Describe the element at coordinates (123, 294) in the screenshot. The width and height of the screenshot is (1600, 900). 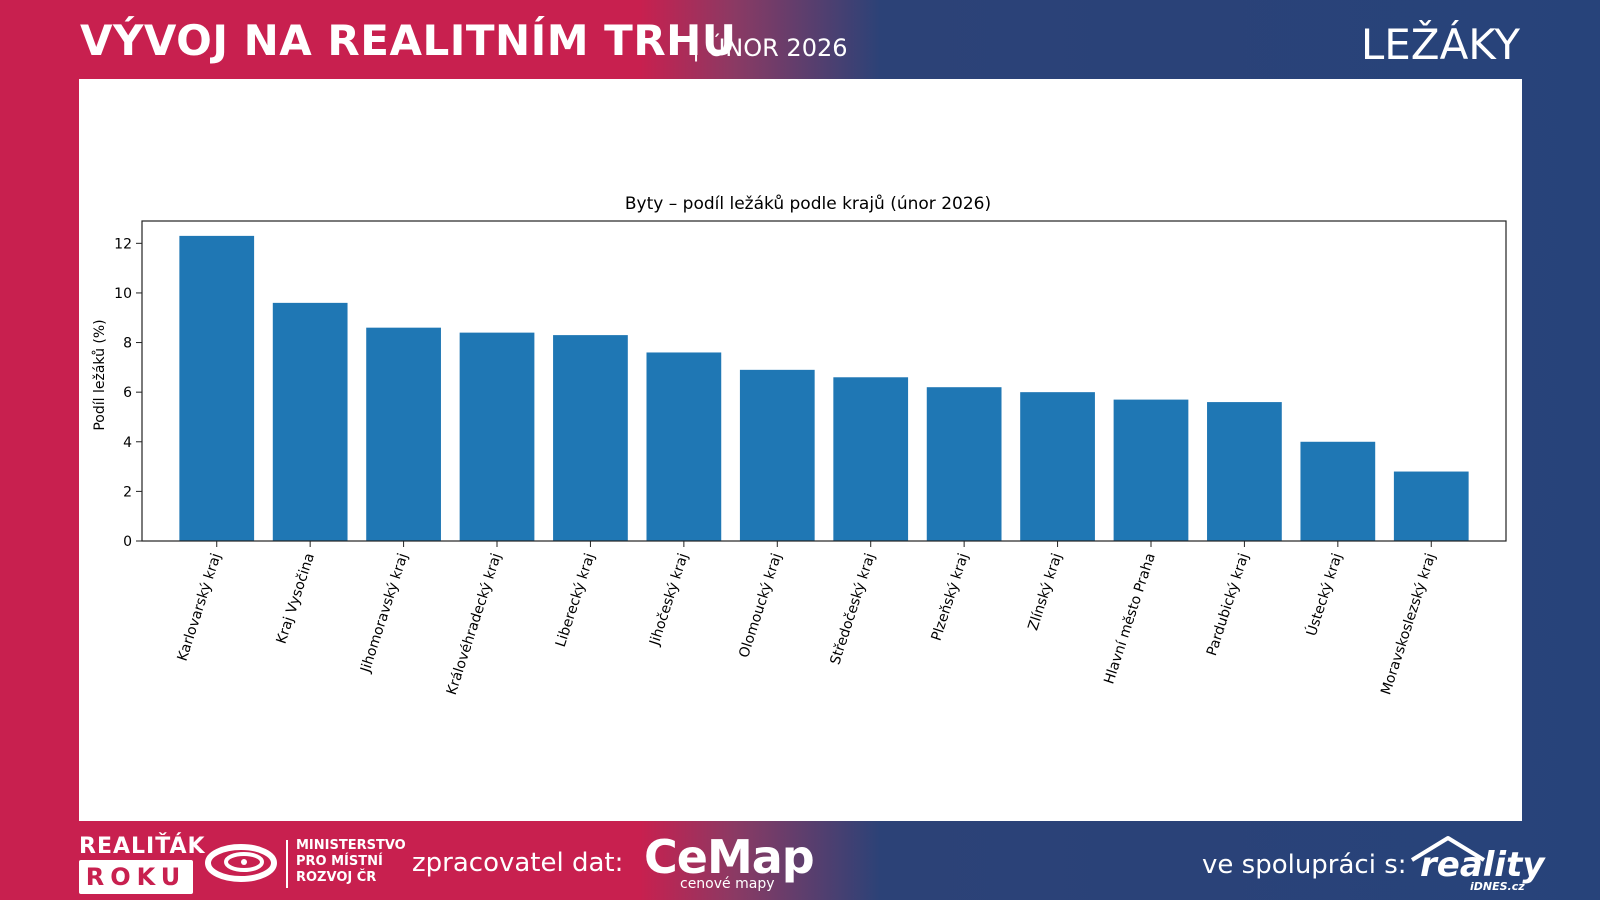
I see `y-tick-label-5: 10` at that location.